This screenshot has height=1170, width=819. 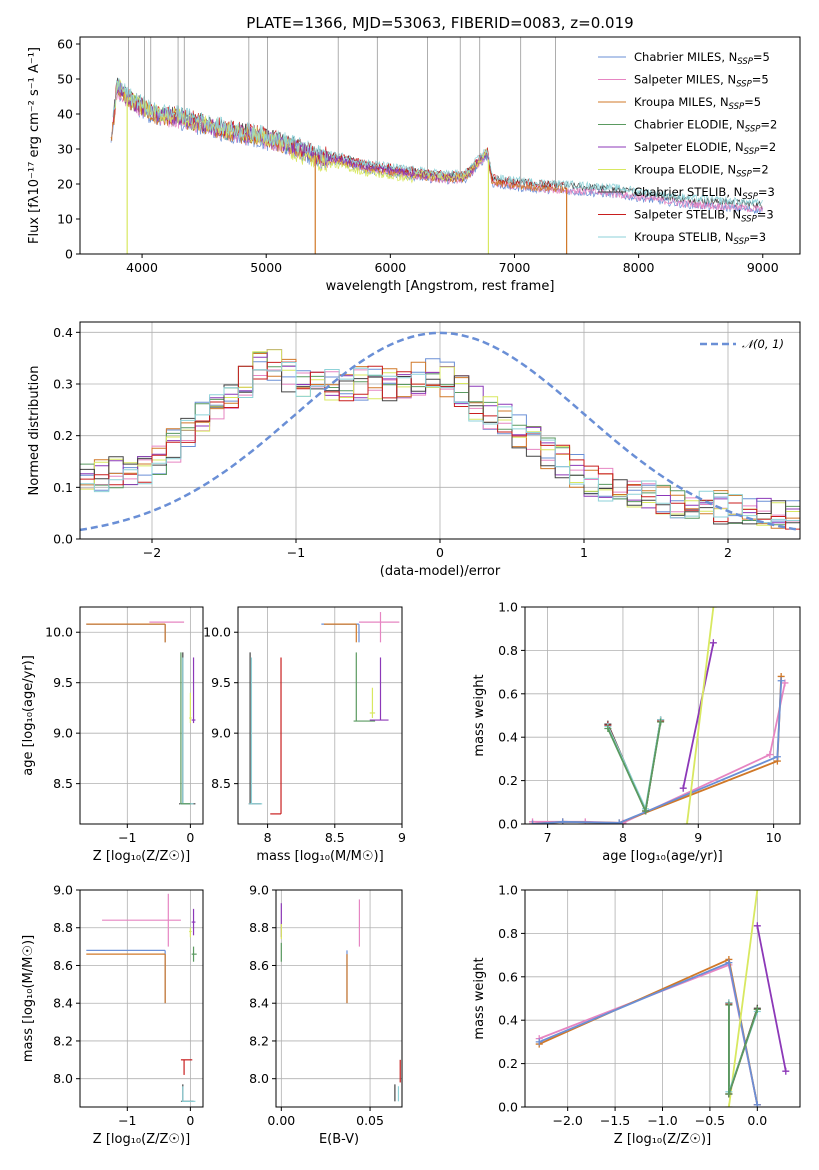 I want to click on y-tick-label: 30, so click(x=65, y=149).